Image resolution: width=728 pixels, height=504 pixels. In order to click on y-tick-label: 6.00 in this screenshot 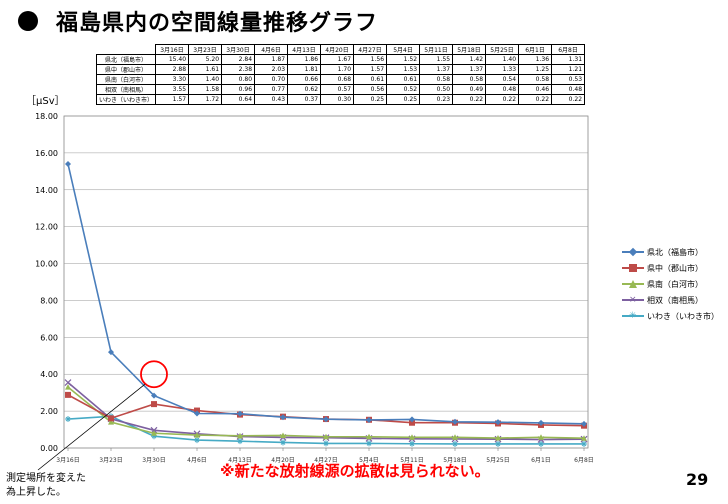, I will do `click(49, 337)`.